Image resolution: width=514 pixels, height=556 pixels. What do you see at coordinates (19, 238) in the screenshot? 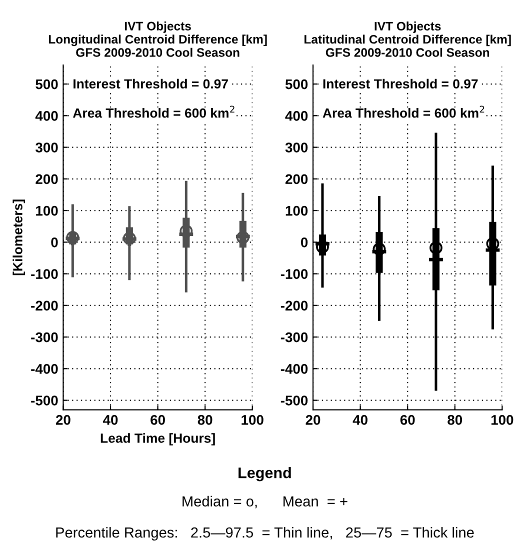
I see `y-axis-title: [Kilometers]` at bounding box center [19, 238].